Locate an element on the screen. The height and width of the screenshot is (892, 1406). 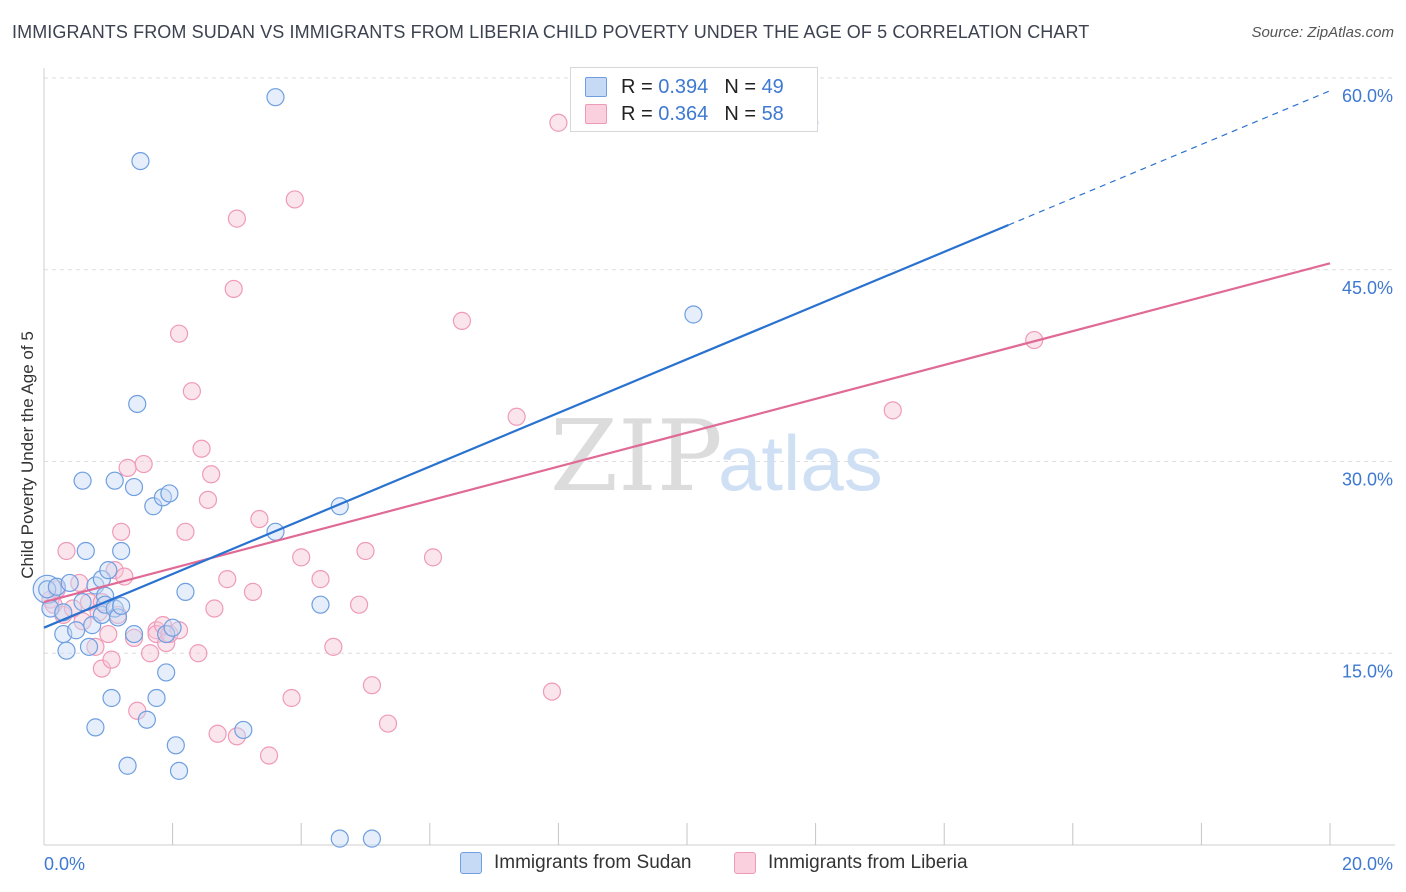
source-label: Source: ZipAtlas.com is located at coordinates (1322, 32).